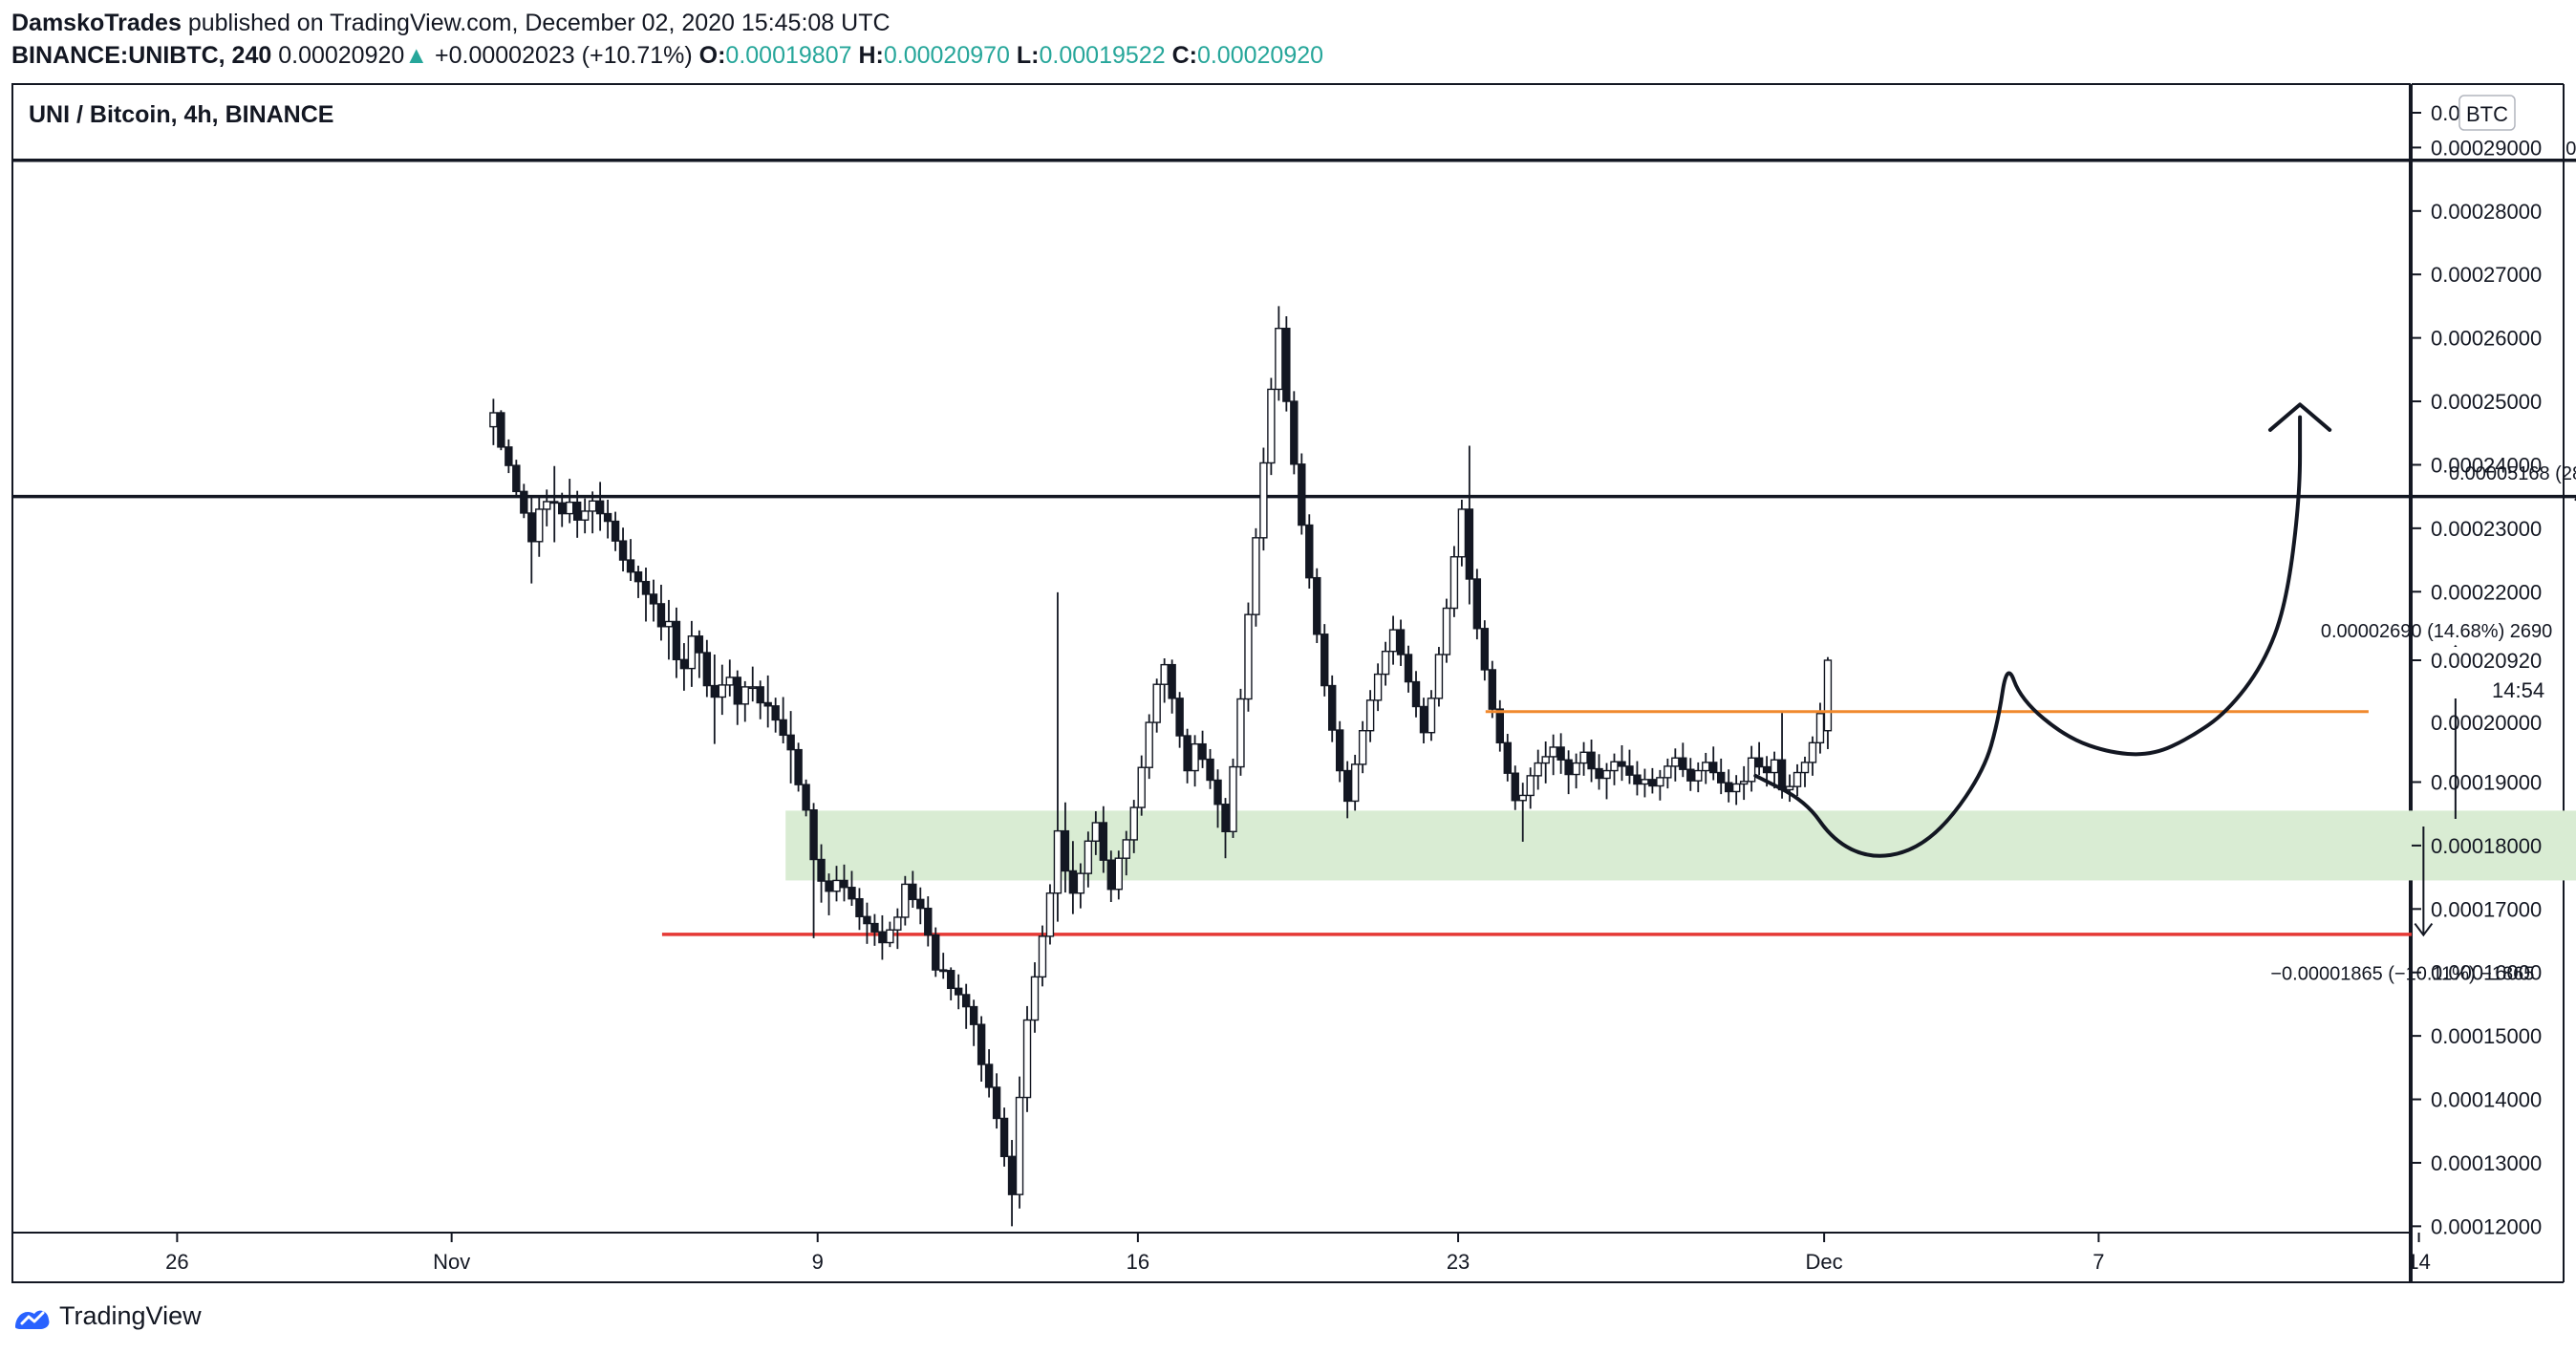 Image resolution: width=2576 pixels, height=1353 pixels. I want to click on tradingview-footer: TradingView, so click(107, 1316).